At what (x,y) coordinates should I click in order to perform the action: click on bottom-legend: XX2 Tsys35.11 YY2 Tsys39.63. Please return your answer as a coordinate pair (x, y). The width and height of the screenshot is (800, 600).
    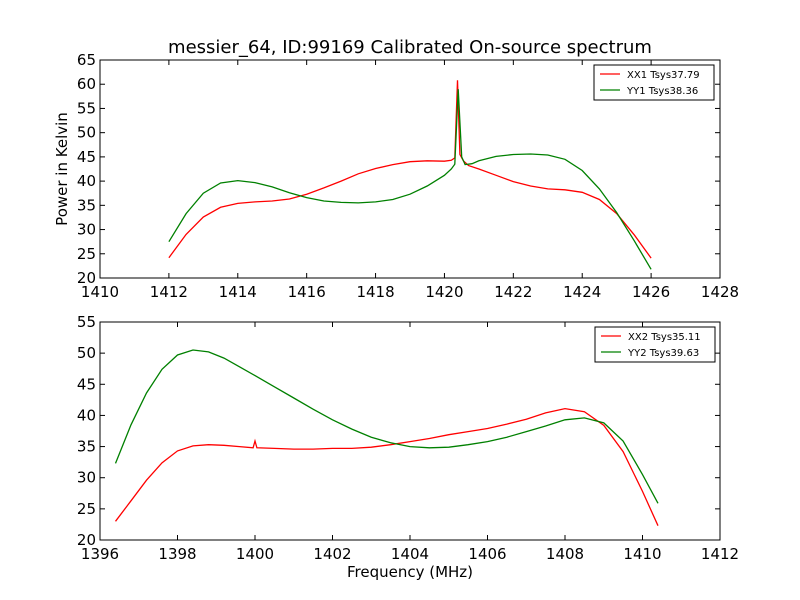
    Looking at the image, I should click on (655, 344).